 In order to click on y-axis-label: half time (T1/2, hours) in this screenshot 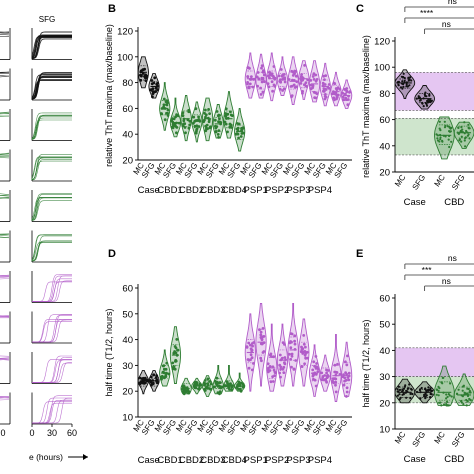, I will do `click(366, 363)`.